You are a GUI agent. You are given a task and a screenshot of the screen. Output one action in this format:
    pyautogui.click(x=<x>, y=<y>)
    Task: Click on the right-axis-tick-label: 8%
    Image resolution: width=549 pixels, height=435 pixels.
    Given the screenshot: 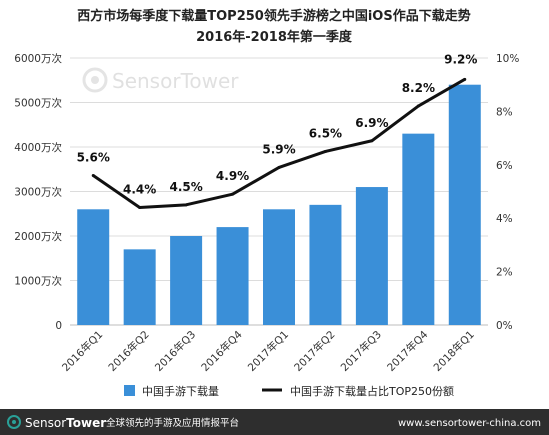 What is the action you would take?
    pyautogui.click(x=504, y=112)
    